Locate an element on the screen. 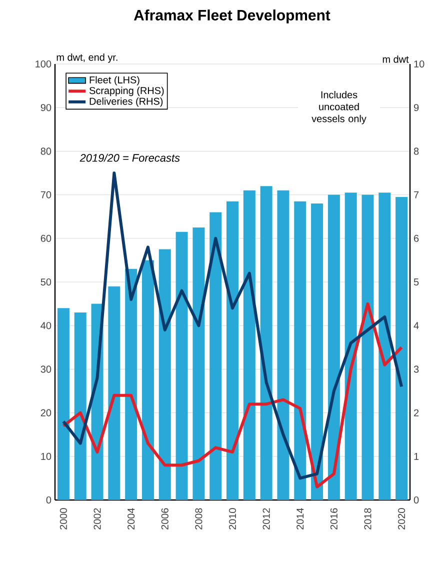 The width and height of the screenshot is (444, 586). y2-tick-label: 4 is located at coordinates (416, 326).